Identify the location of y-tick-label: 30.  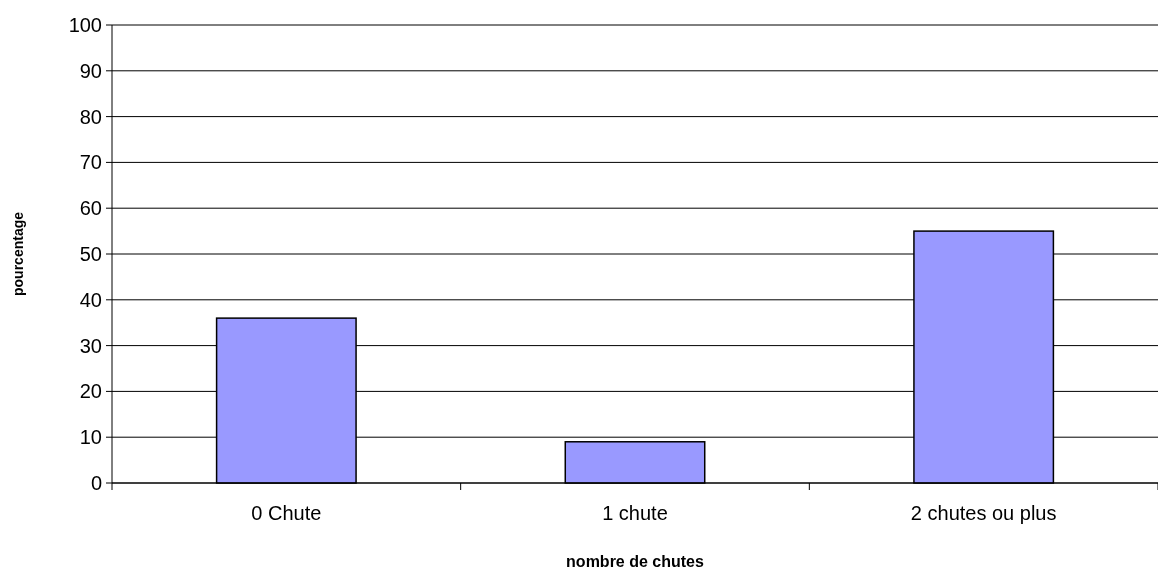
(90, 345).